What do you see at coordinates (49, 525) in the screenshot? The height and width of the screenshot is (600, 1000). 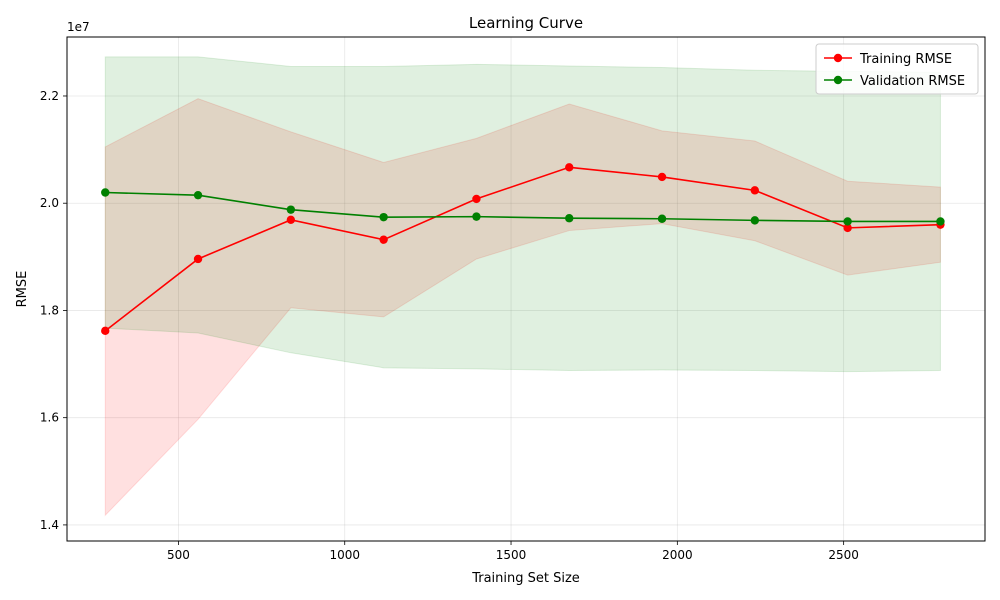 I see `y-tick-label: 1.4` at bounding box center [49, 525].